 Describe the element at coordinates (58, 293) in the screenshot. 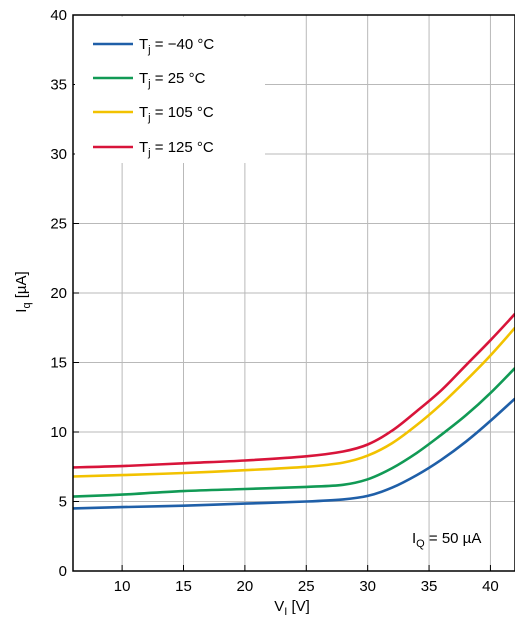

I see `y-tick-label: 20` at that location.